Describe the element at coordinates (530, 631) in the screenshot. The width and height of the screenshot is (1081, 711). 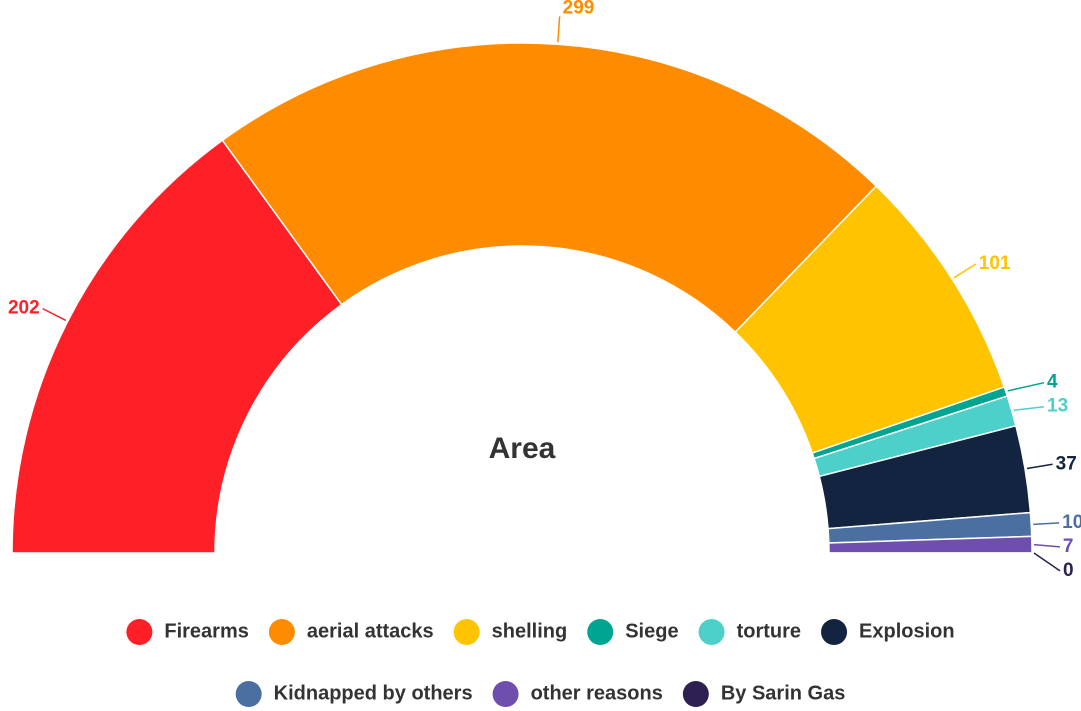
I see `legend-label: shelling` at that location.